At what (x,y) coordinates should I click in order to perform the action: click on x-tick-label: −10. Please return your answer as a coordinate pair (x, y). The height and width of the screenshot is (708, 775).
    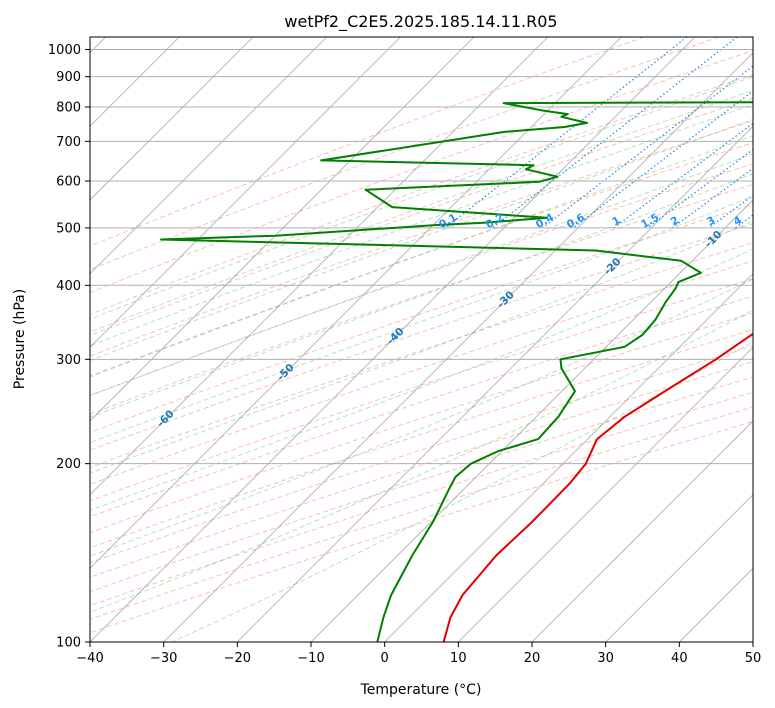
    Looking at the image, I should click on (310, 658).